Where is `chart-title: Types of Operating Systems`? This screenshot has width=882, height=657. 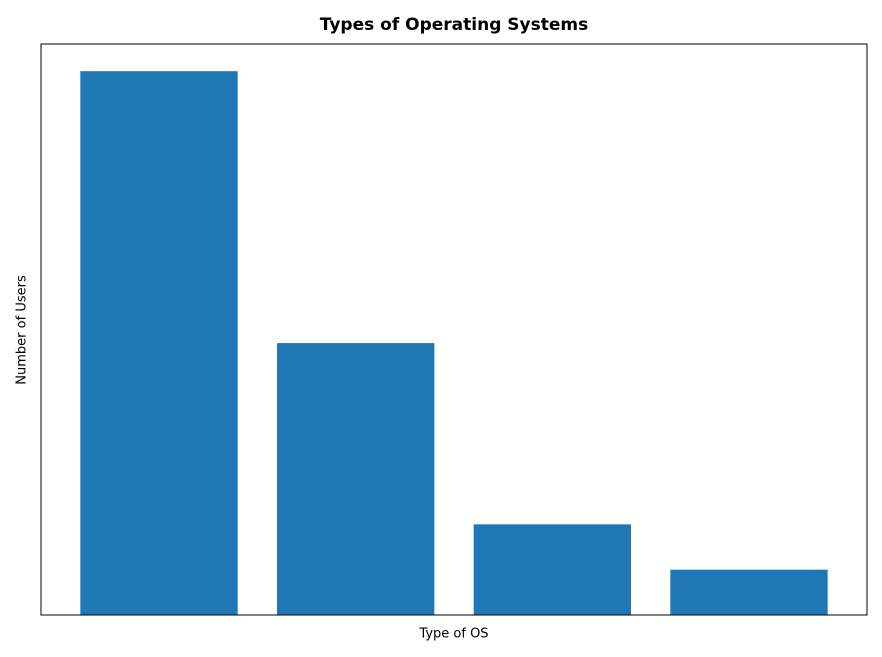 chart-title: Types of Operating Systems is located at coordinates (454, 25).